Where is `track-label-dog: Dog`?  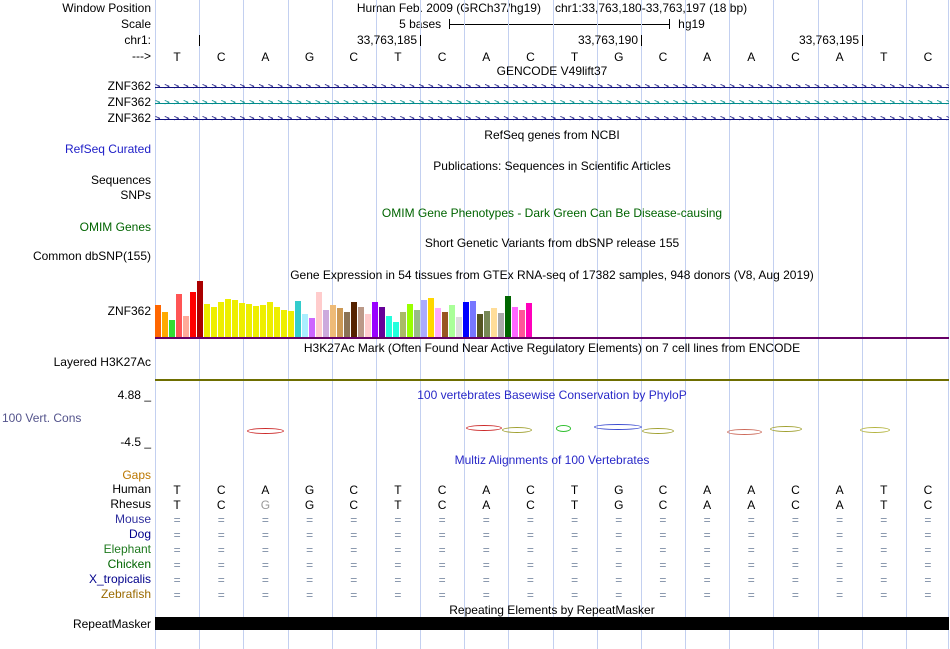
track-label-dog: Dog is located at coordinates (139, 534).